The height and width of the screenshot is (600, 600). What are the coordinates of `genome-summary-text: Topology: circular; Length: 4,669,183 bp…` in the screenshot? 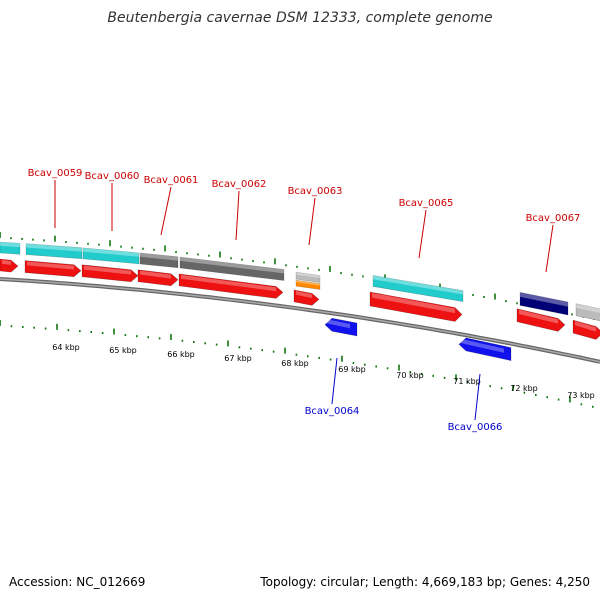 It's located at (424, 582).